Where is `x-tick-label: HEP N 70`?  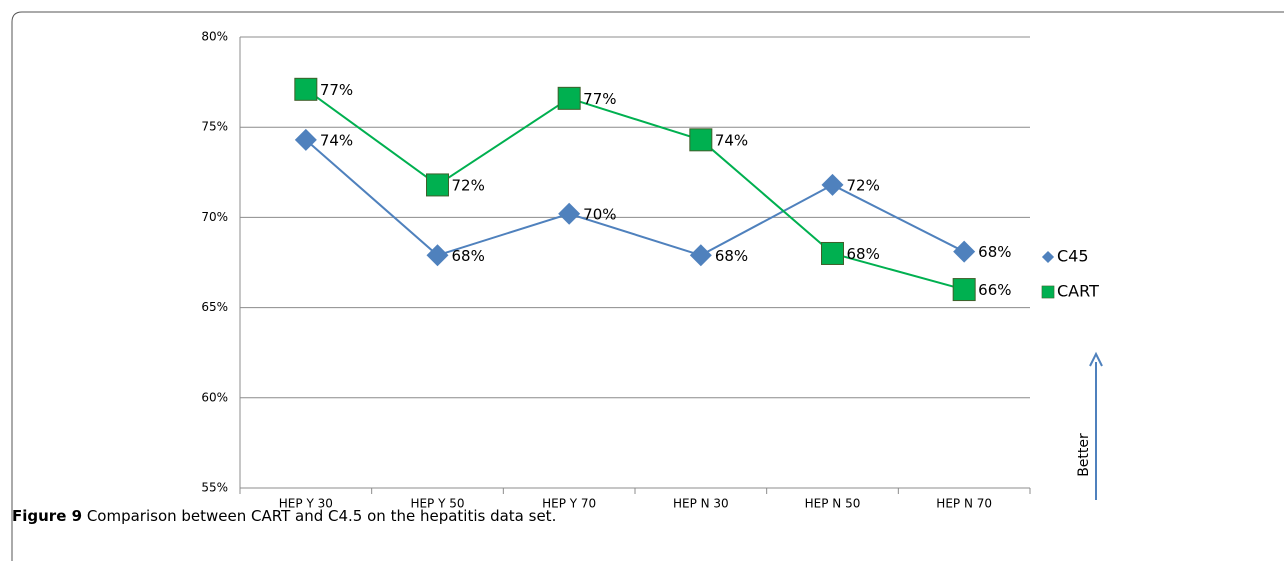
x-tick-label: HEP N 70 is located at coordinates (964, 504).